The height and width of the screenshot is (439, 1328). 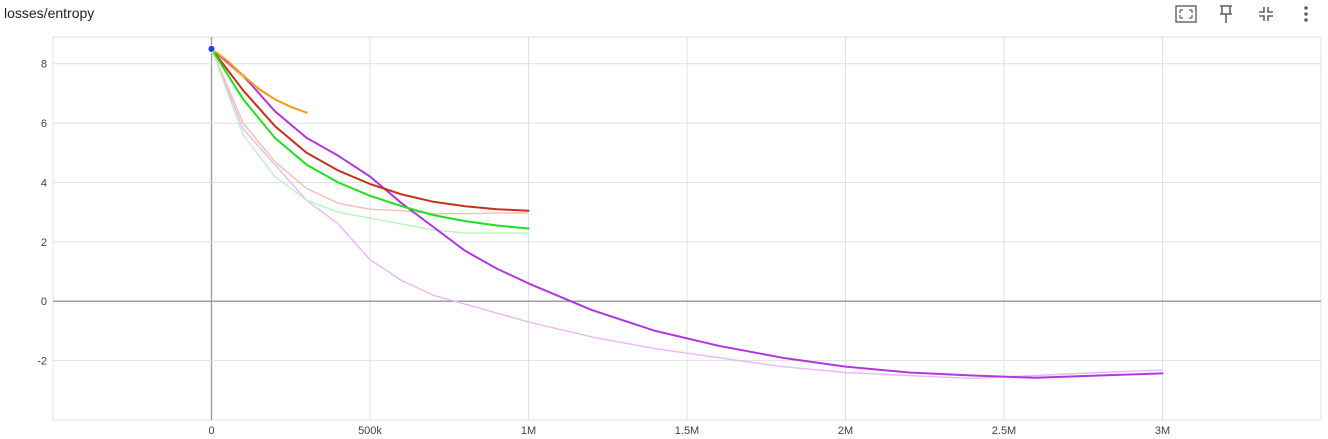 I want to click on x-tick-label: 2.5M, so click(x=1004, y=431).